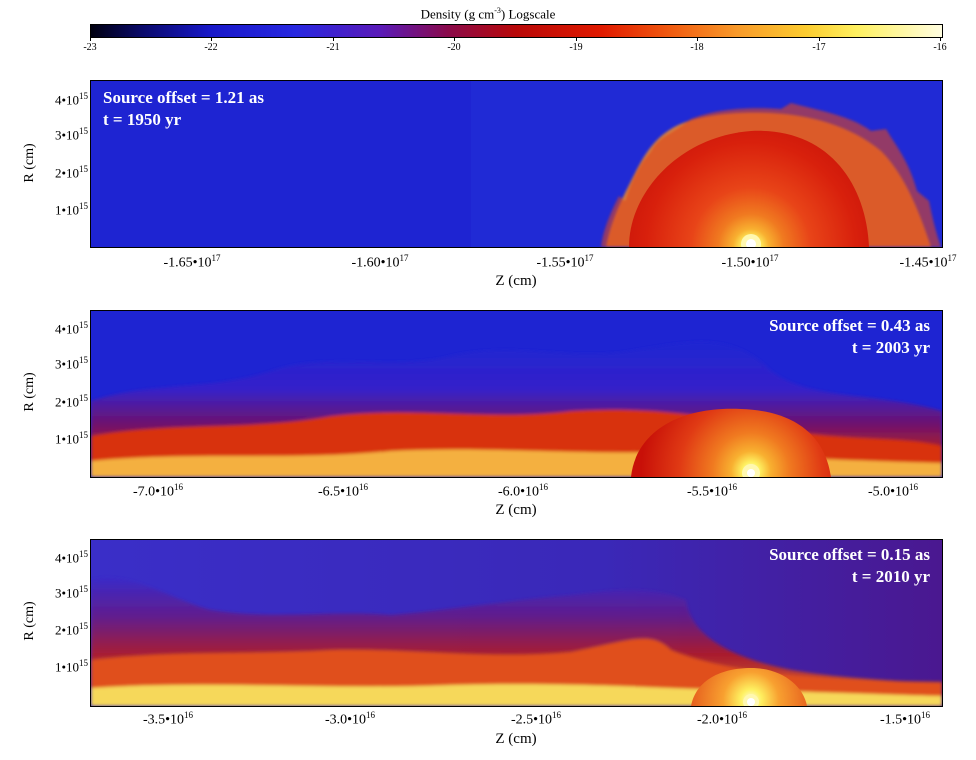 This screenshot has height=760, width=976. Describe the element at coordinates (350, 719) in the screenshot. I see `panel-3-xtick: -3.0•1016` at that location.